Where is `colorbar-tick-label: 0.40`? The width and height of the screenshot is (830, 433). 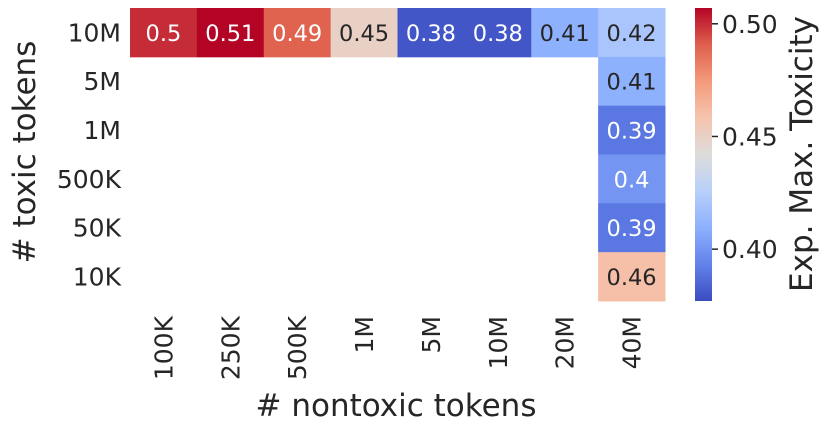 colorbar-tick-label: 0.40 is located at coordinates (750, 249).